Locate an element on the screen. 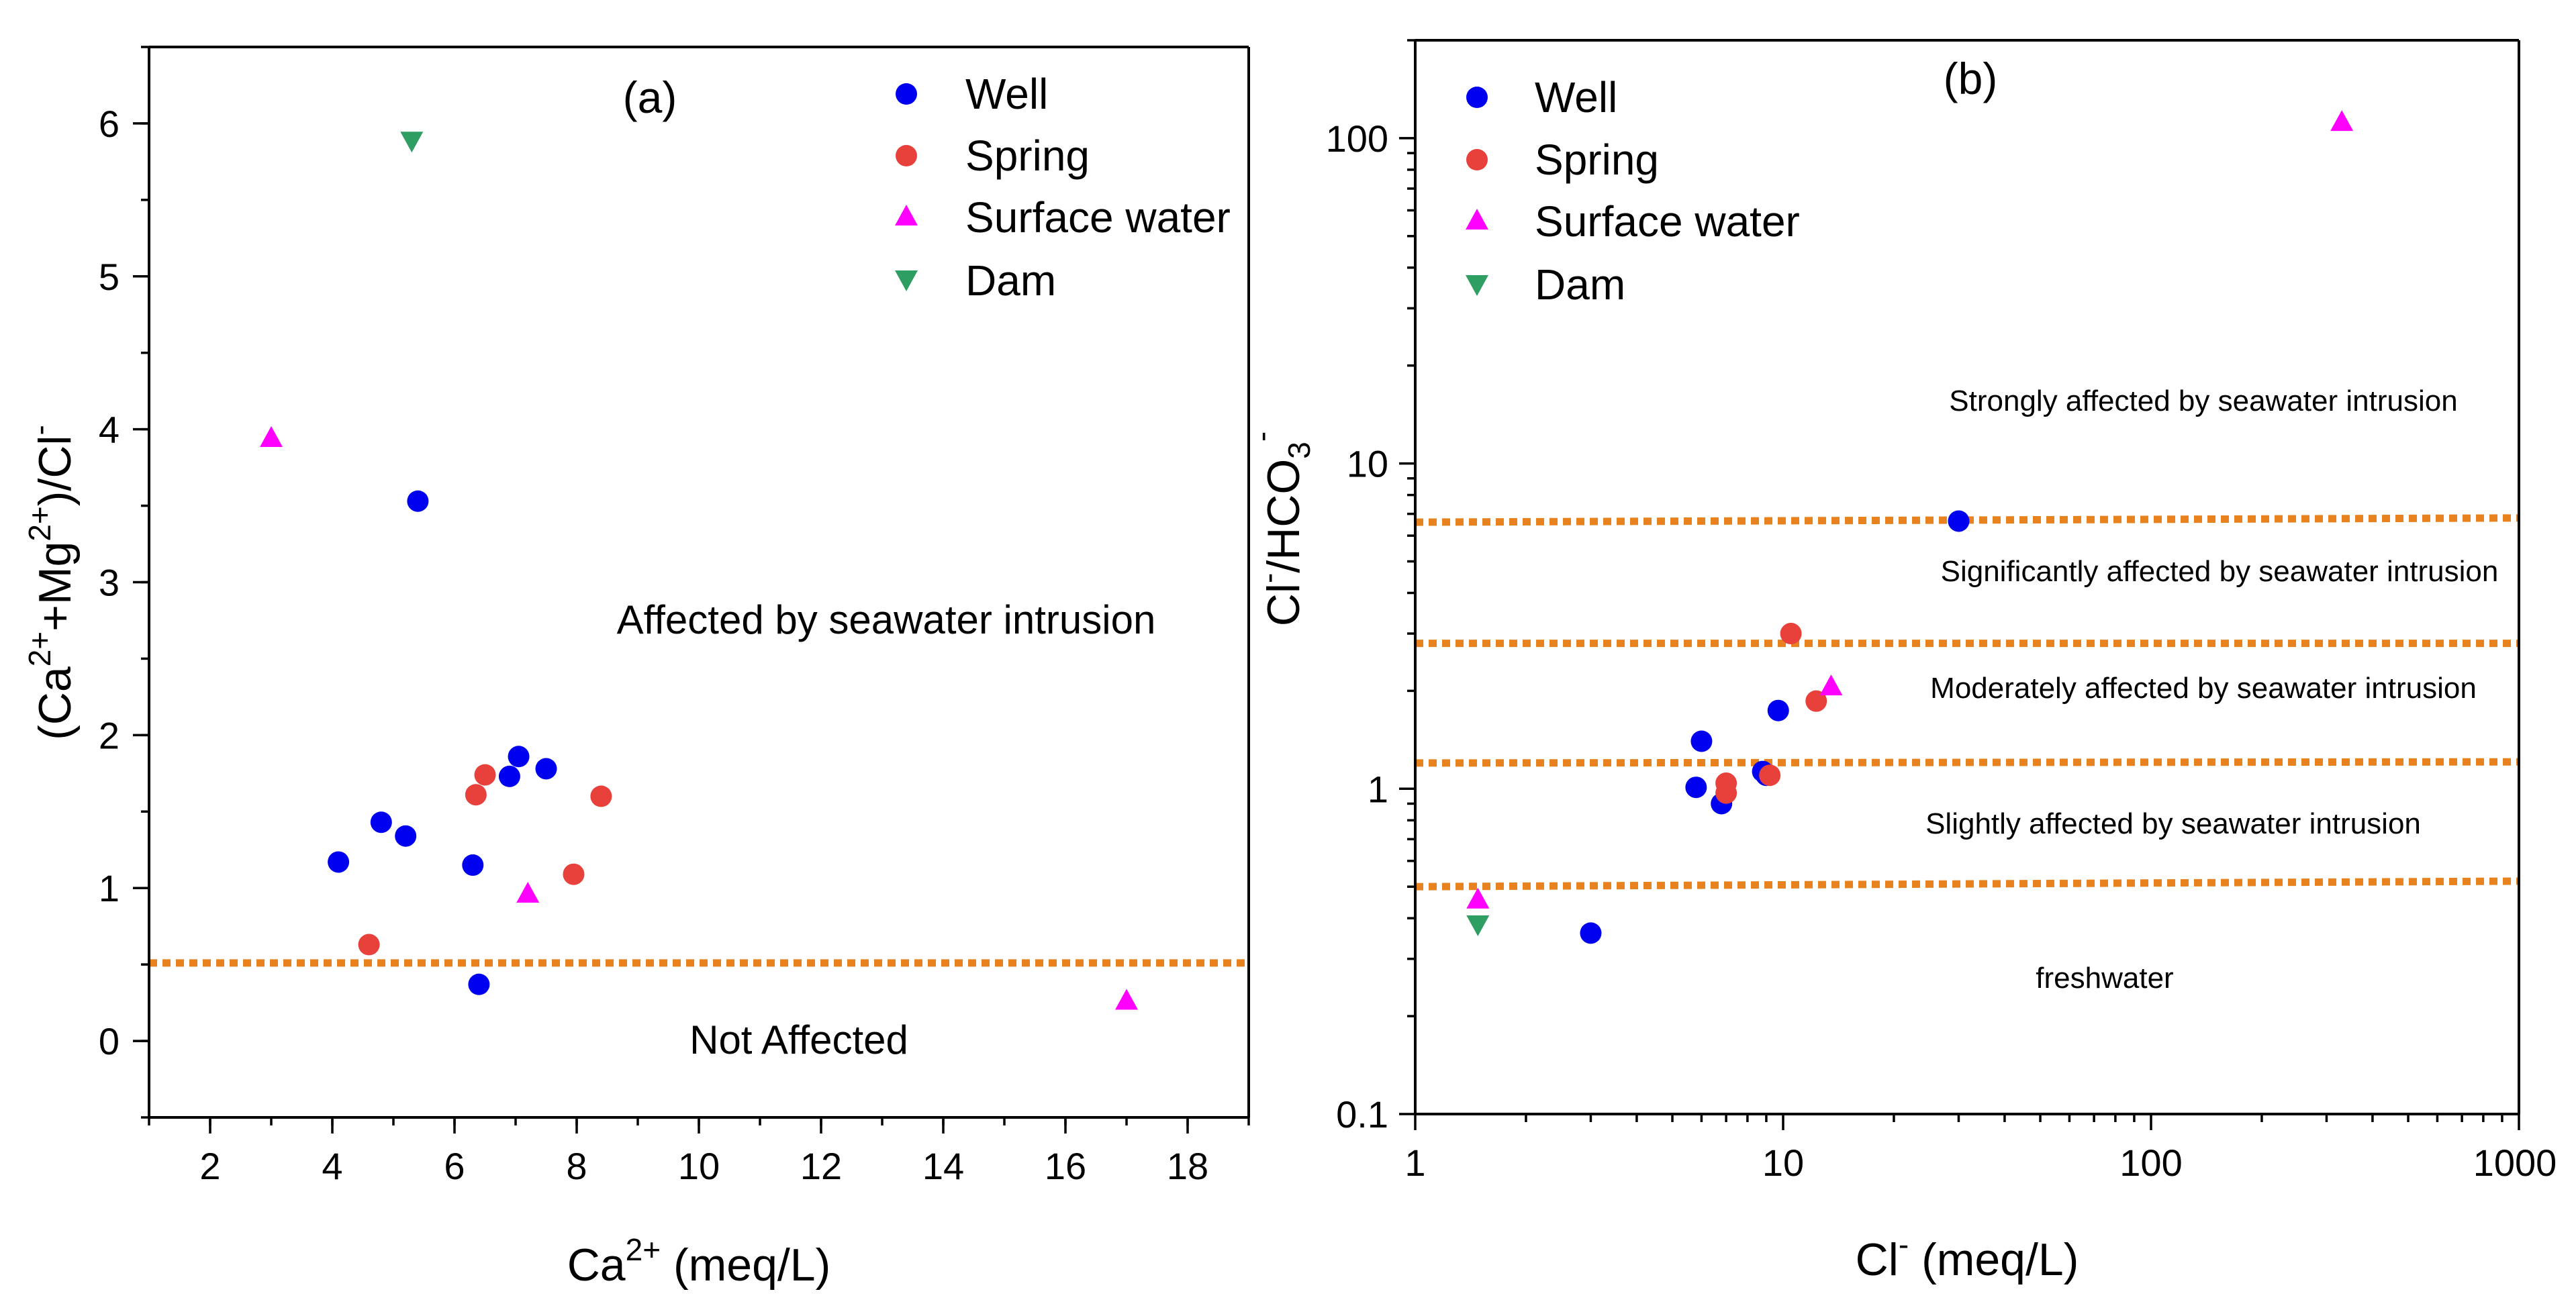 The height and width of the screenshot is (1308, 2576). panel-a-legend: Well Spring Surface water Dam is located at coordinates (1063, 187).